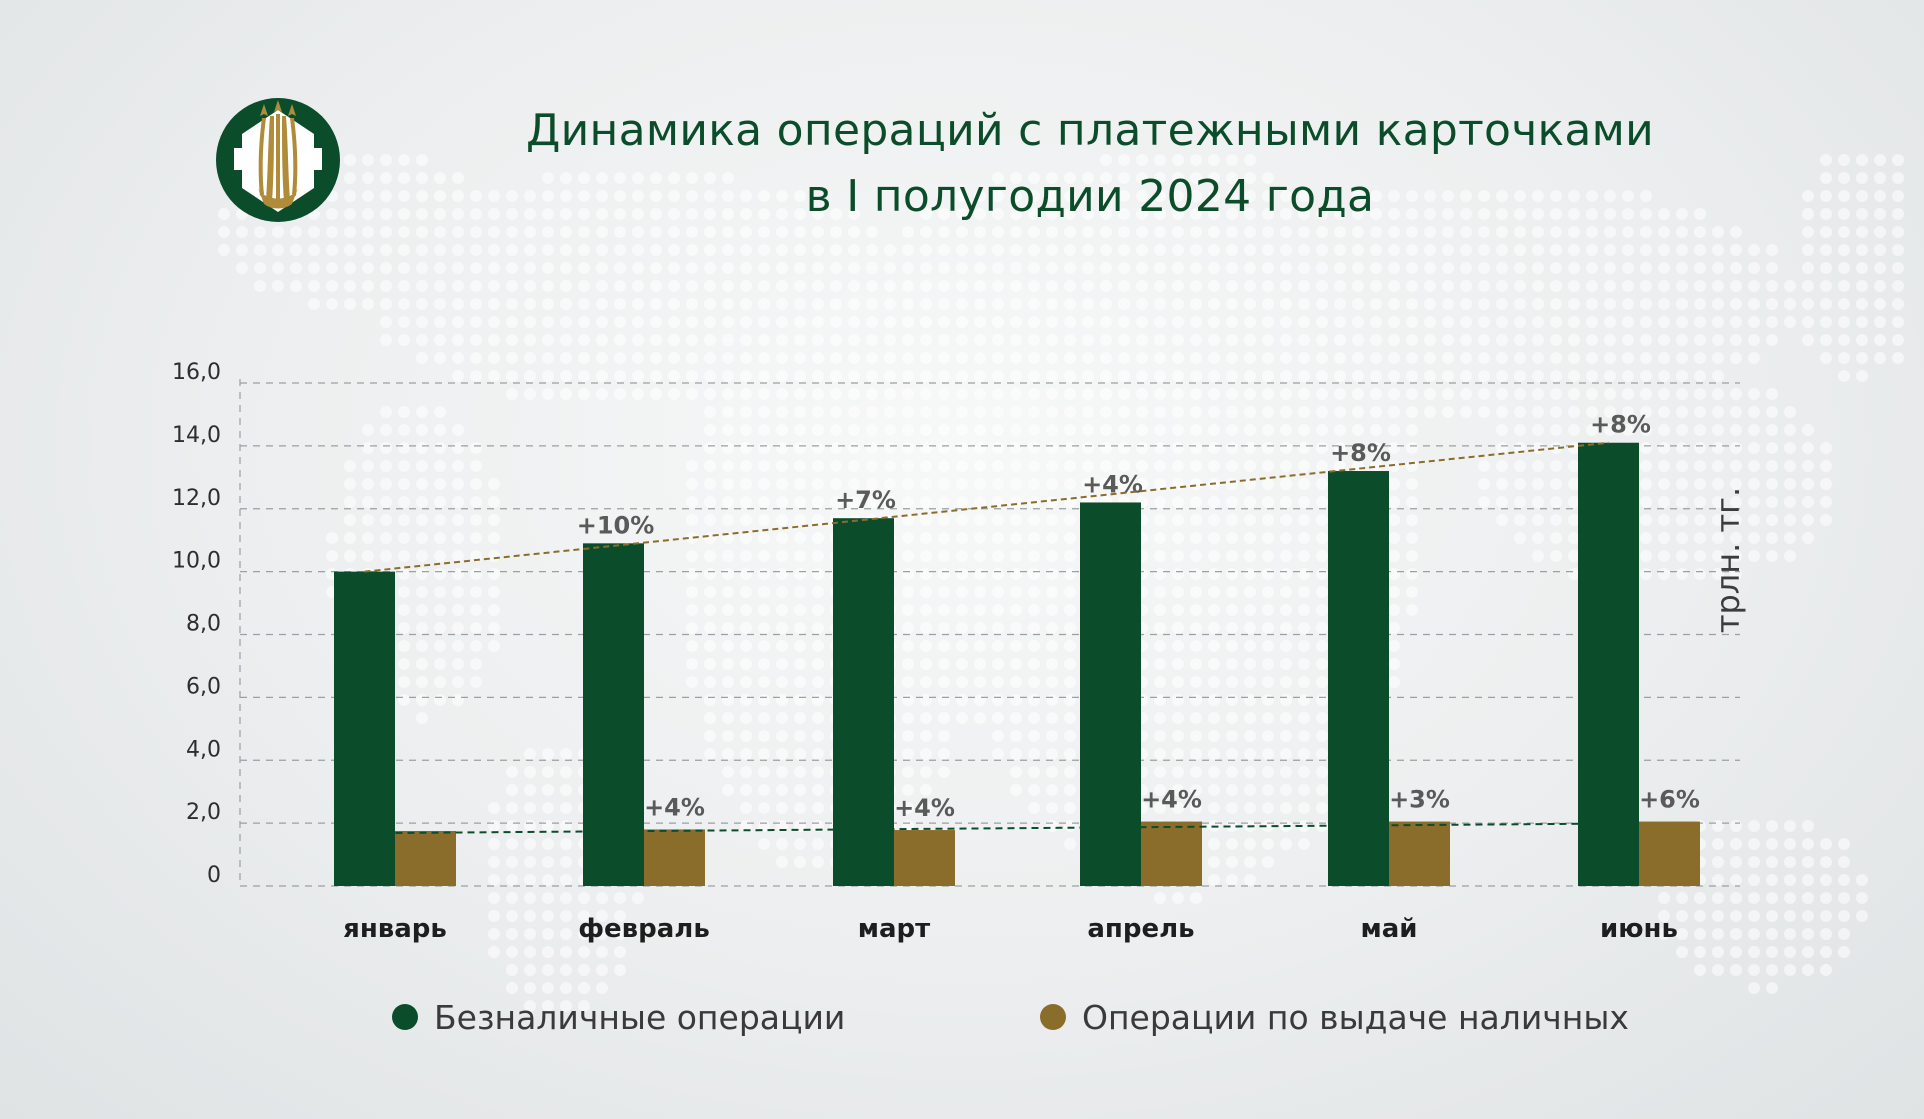 The image size is (1924, 1119). I want to click on green-circle-icon, so click(405, 1017).